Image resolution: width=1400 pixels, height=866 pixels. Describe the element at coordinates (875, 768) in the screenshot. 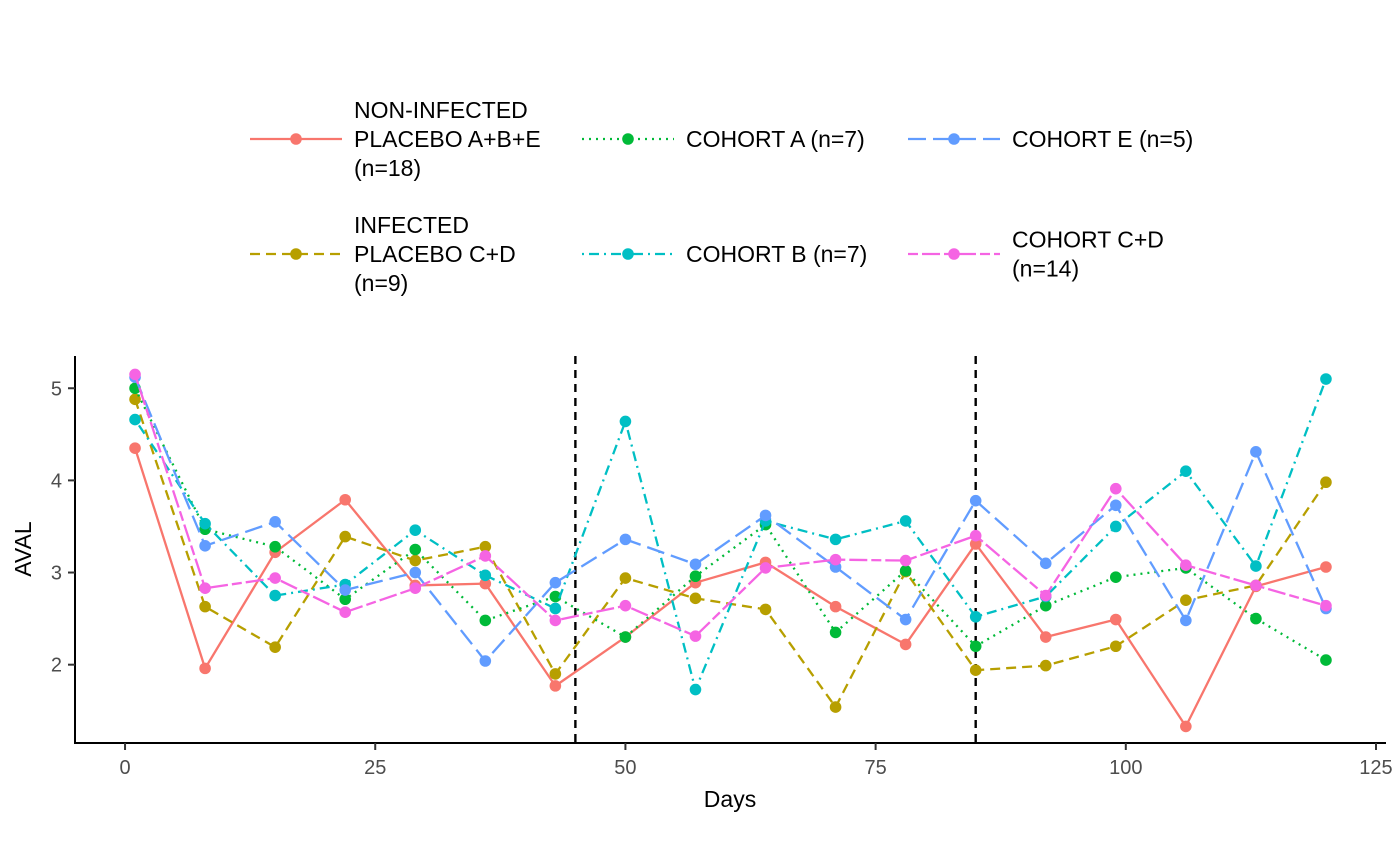

I see `x-tick-label: 75` at that location.